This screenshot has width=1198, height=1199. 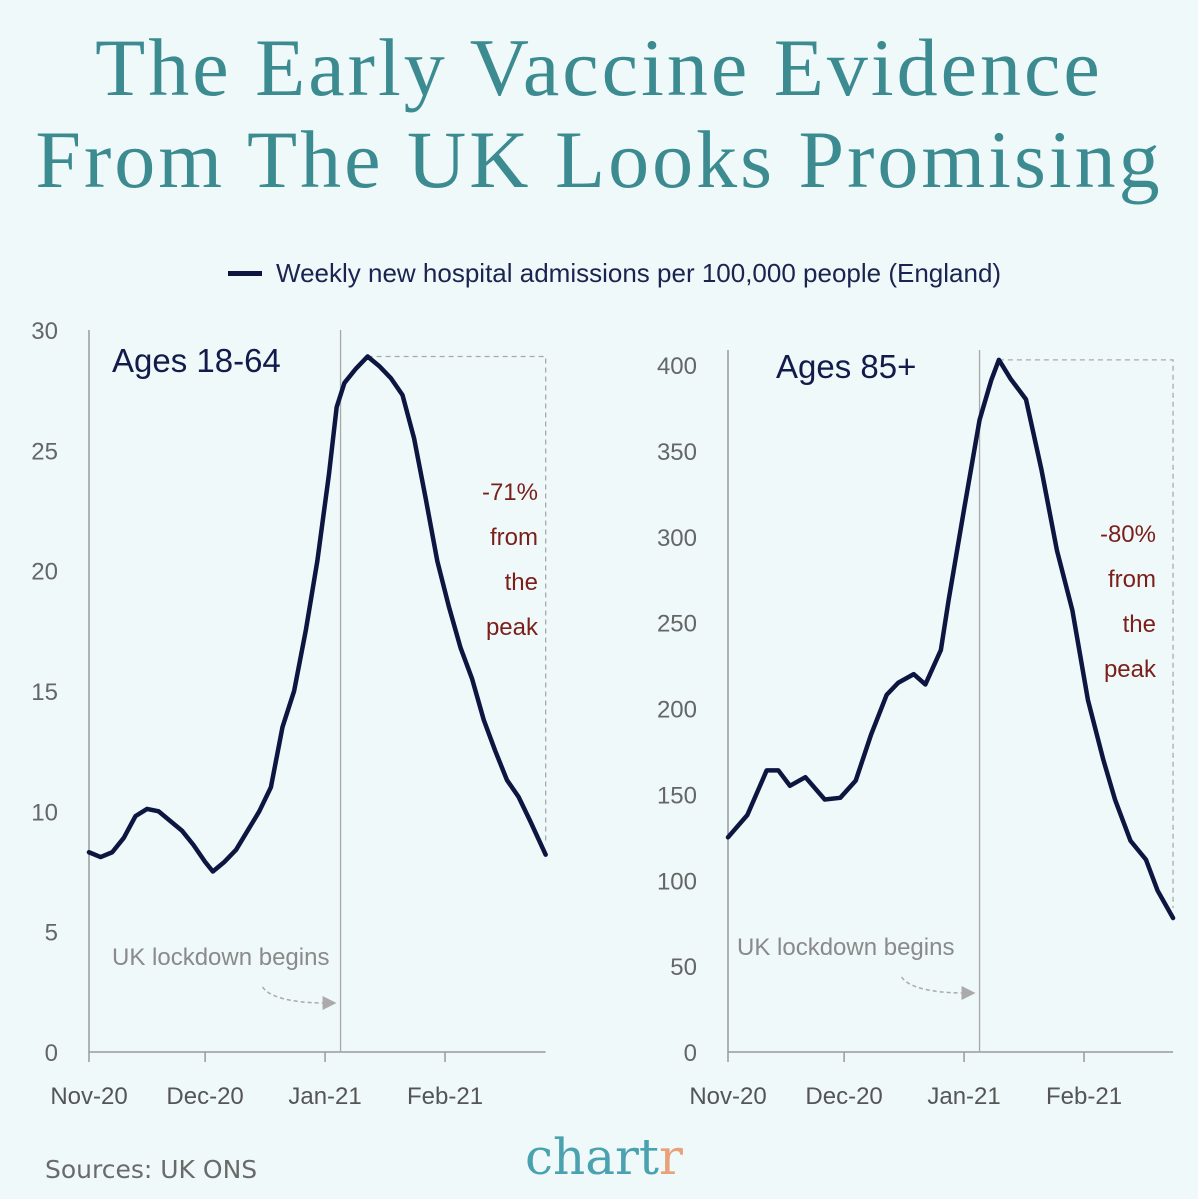 I want to click on chartr-logo: chartr, so click(x=604, y=1157).